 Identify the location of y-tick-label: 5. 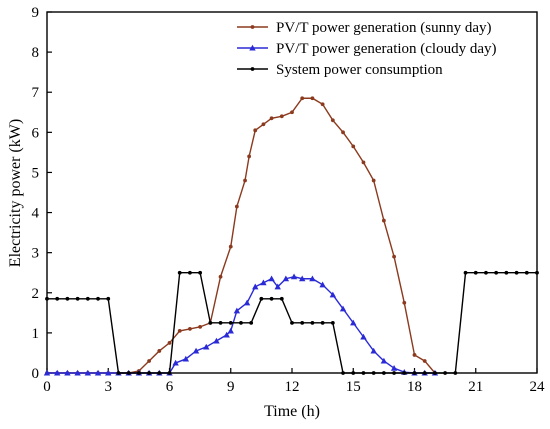
(36, 173).